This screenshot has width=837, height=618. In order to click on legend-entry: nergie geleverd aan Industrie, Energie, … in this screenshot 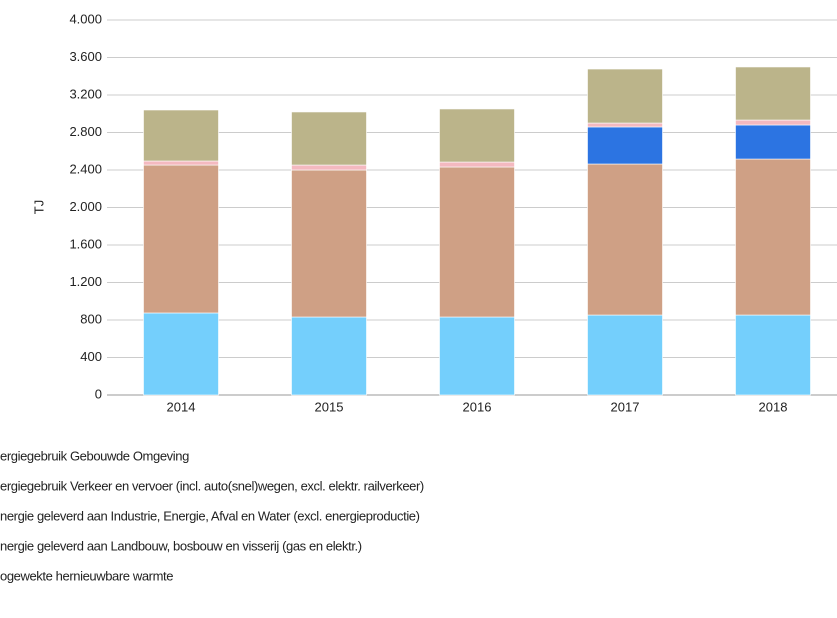, I will do `click(210, 515)`.